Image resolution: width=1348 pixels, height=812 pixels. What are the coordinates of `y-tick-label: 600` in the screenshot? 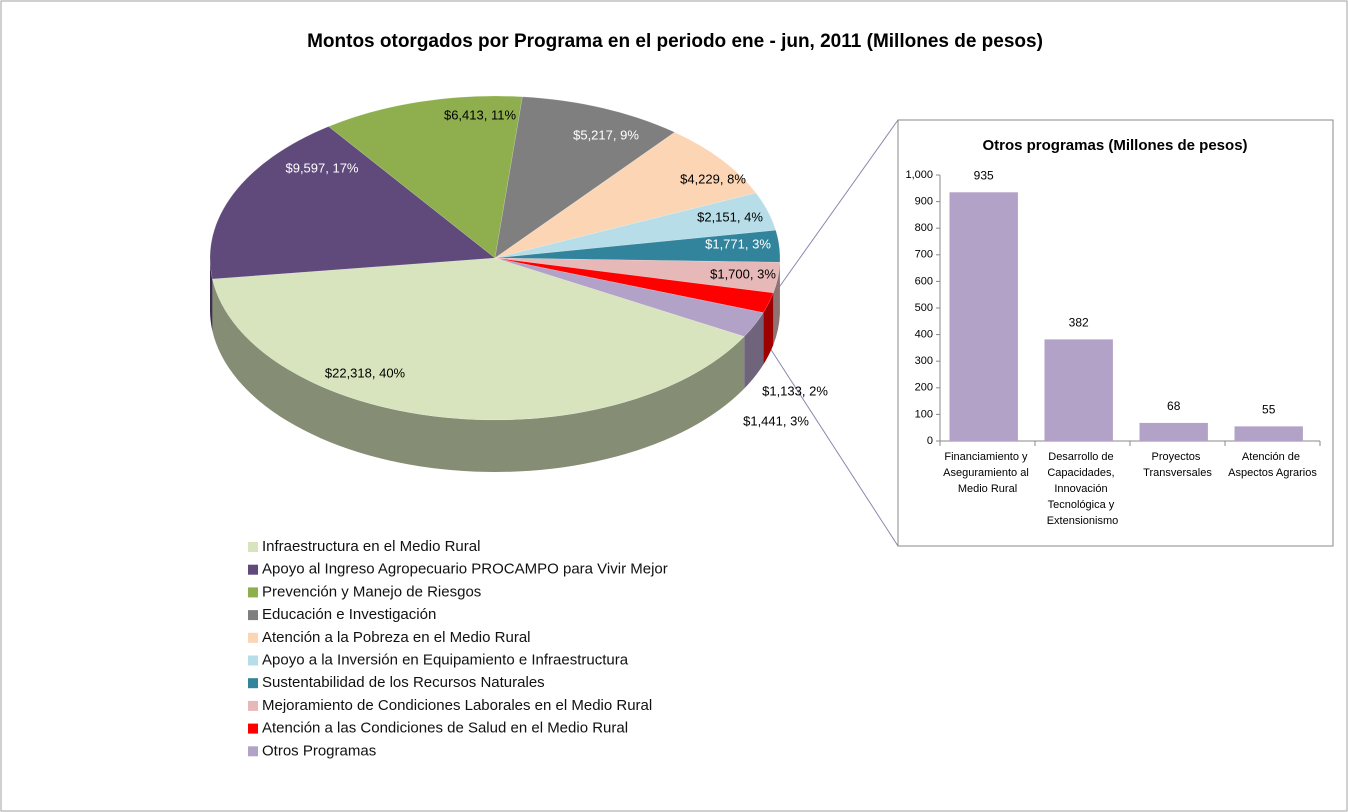 It's located at (924, 281).